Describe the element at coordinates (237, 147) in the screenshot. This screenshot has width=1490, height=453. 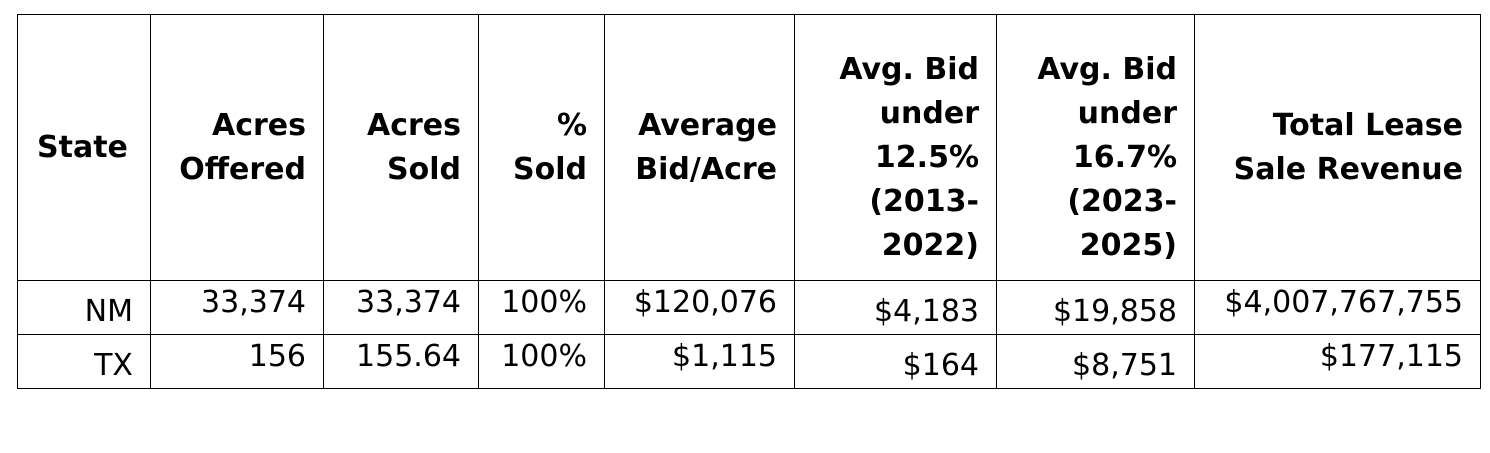
I see `header-acres-offered: Acres Offered` at that location.